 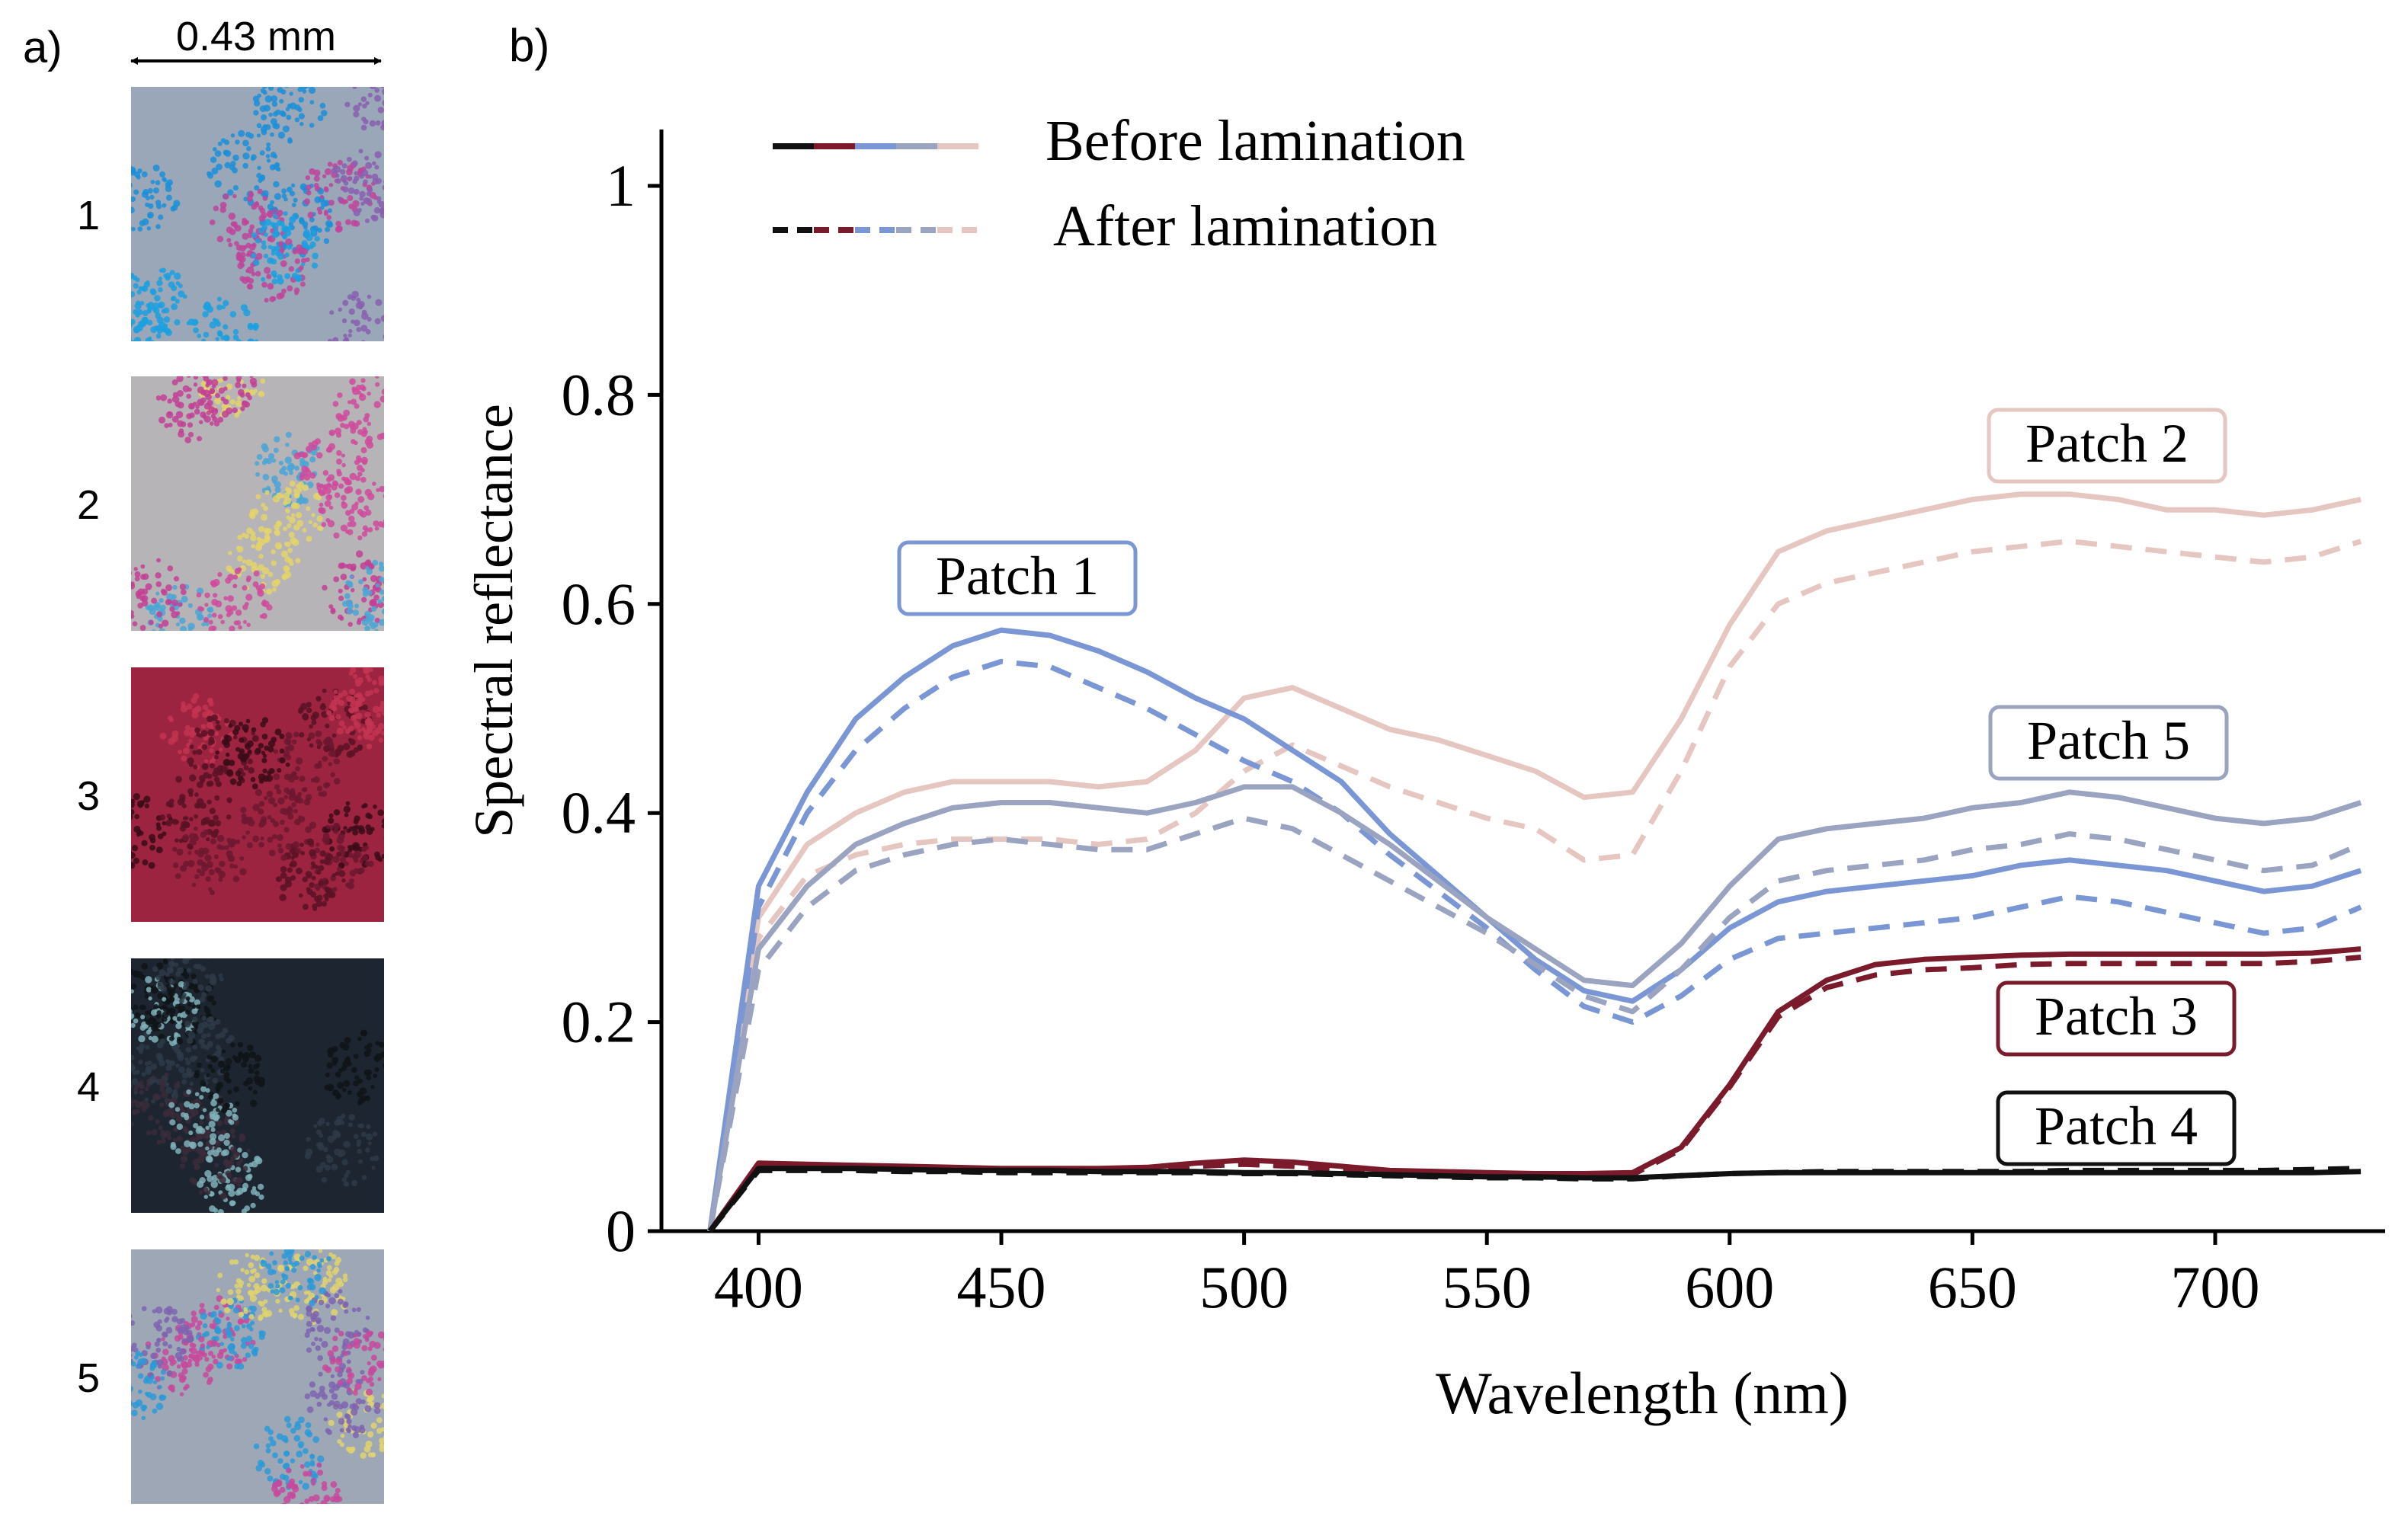 I want to click on x-tick-label: 400, so click(x=758, y=1287).